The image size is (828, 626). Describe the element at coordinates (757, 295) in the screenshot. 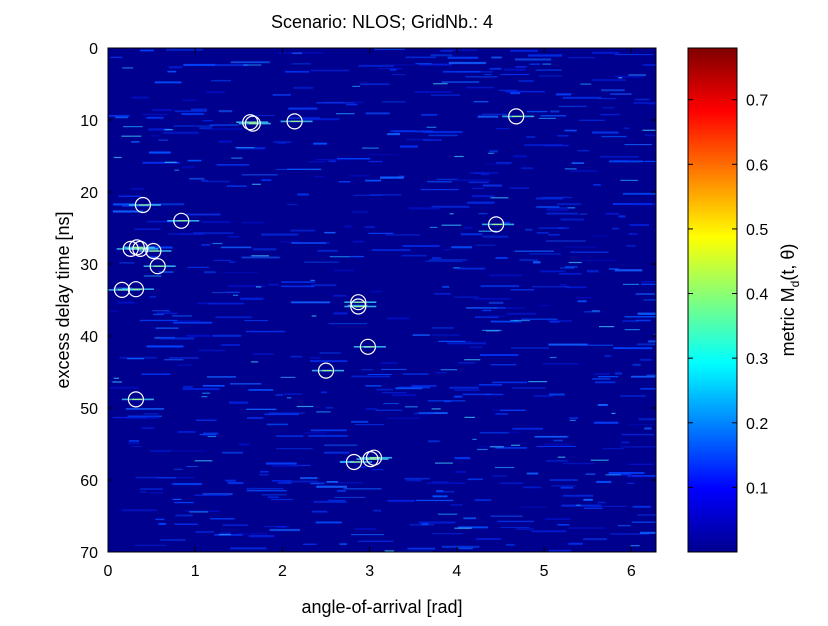

I see `colorbar-tick-label: 0.4` at that location.